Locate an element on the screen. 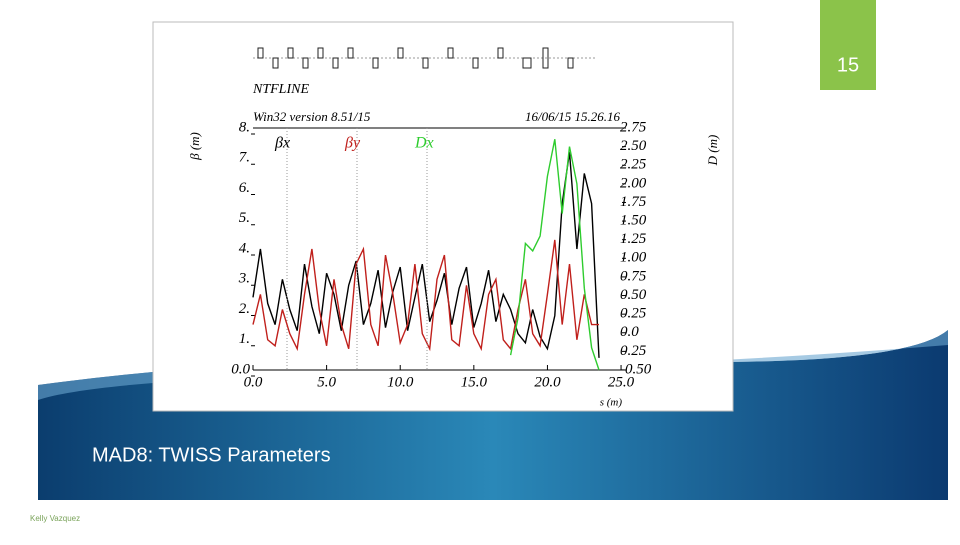 Image resolution: width=960 pixels, height=545 pixels. slide-number: 15 is located at coordinates (848, 65).